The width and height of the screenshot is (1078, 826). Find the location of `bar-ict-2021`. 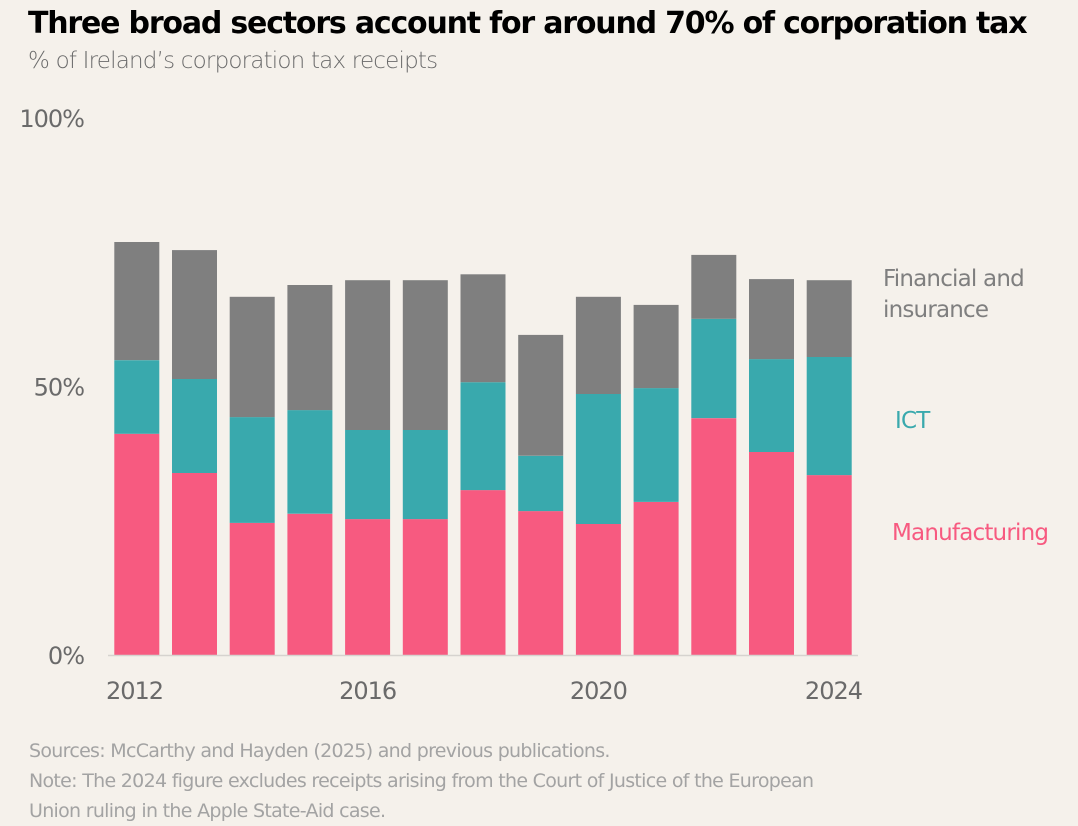

bar-ict-2021 is located at coordinates (656, 445).